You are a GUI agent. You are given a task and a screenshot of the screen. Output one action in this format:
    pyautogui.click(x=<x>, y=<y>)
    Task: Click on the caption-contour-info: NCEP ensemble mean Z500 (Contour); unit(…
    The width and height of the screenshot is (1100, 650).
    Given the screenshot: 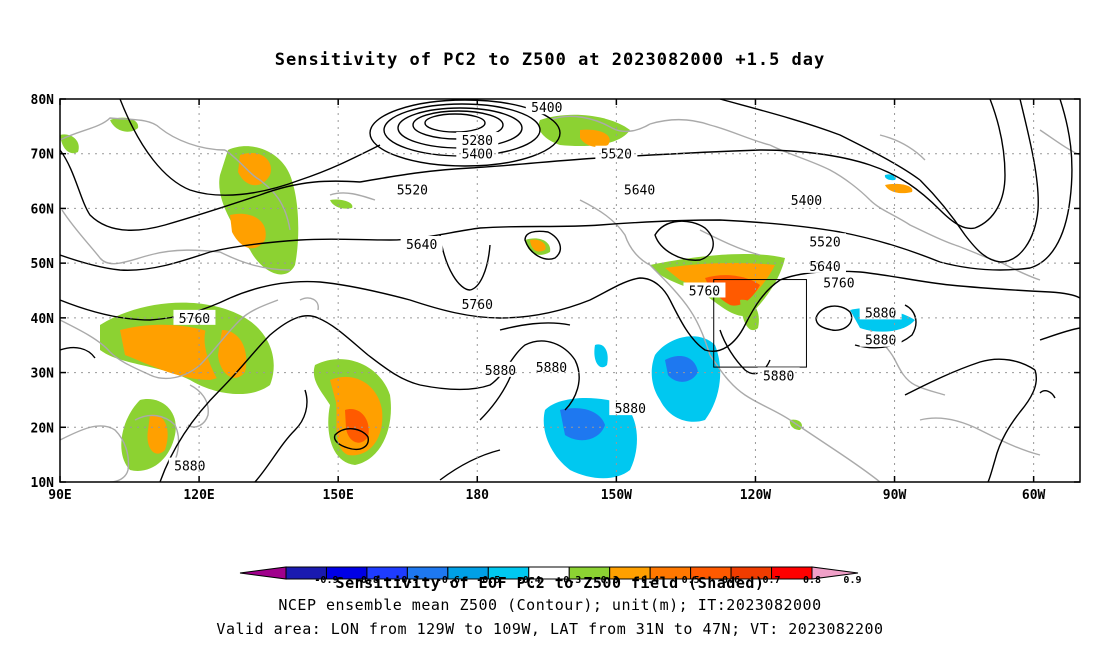 What is the action you would take?
    pyautogui.click(x=550, y=605)
    